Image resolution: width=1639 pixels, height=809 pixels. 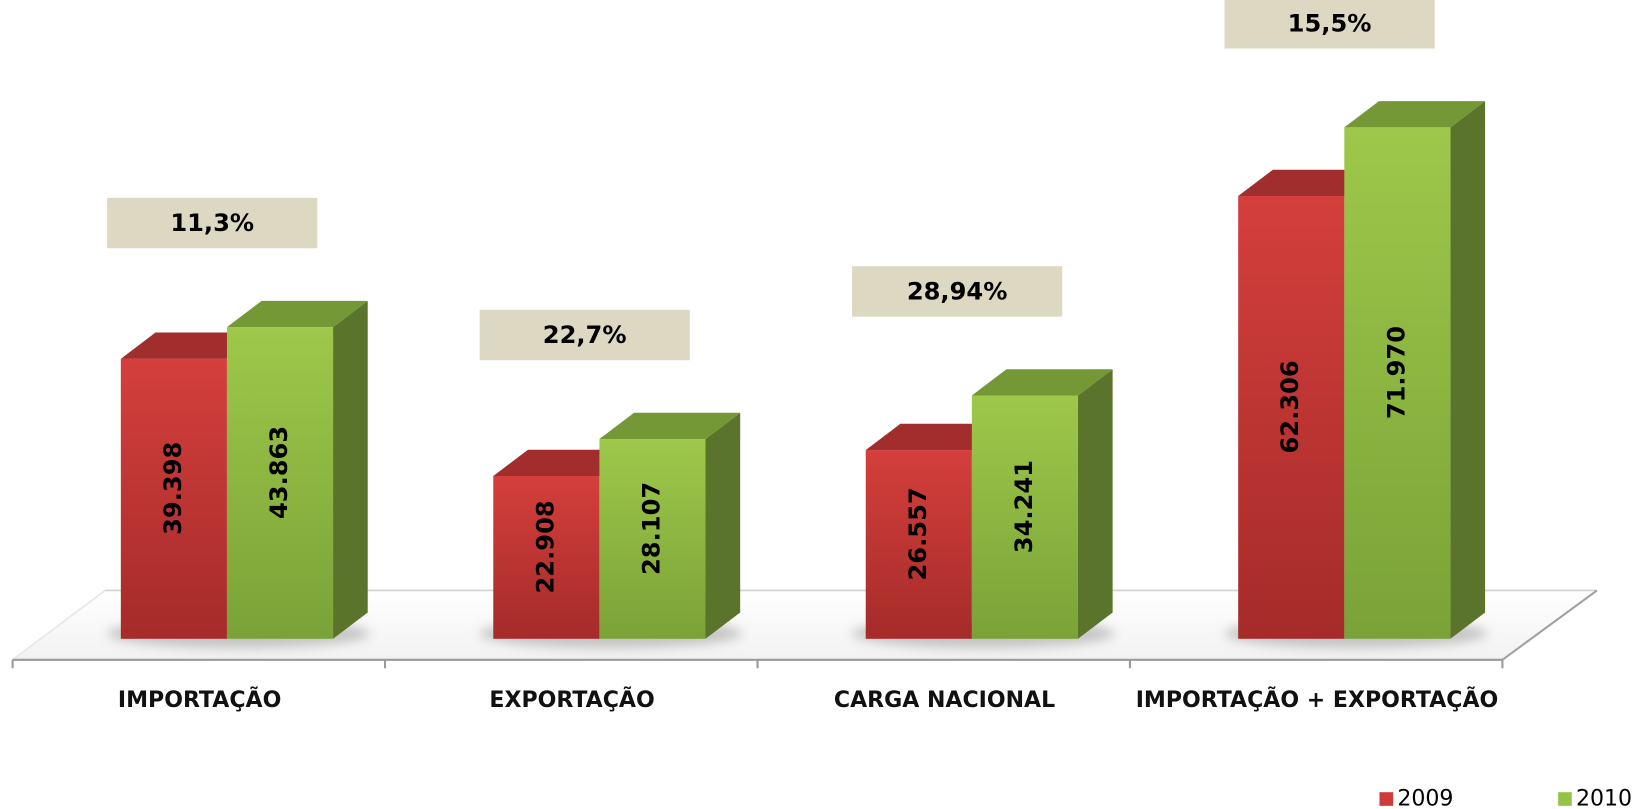 I want to click on legend-label: 2009, so click(x=1425, y=798).